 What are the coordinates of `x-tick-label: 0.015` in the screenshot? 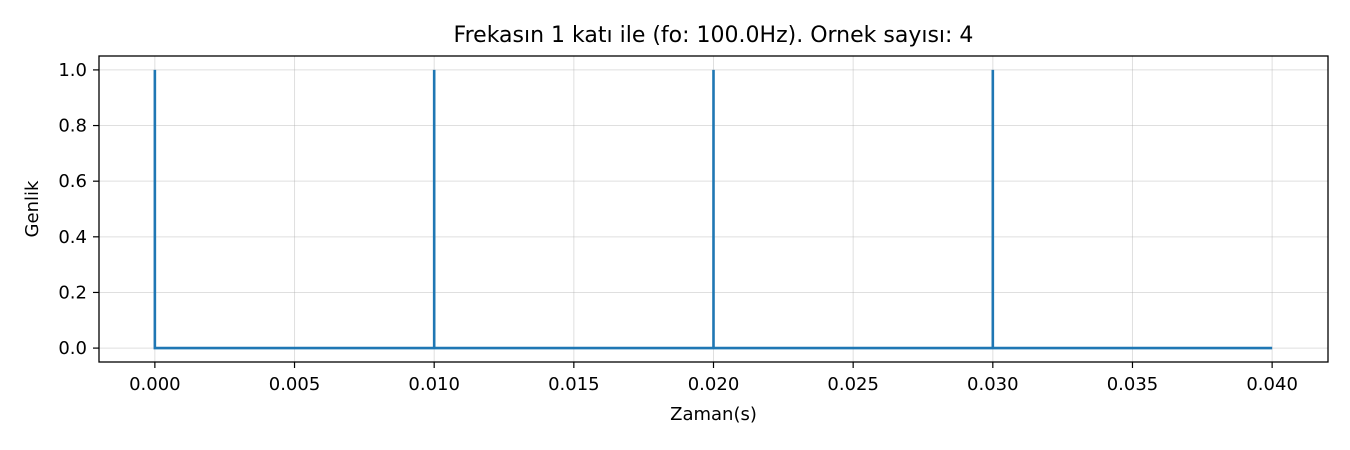 It's located at (574, 384).